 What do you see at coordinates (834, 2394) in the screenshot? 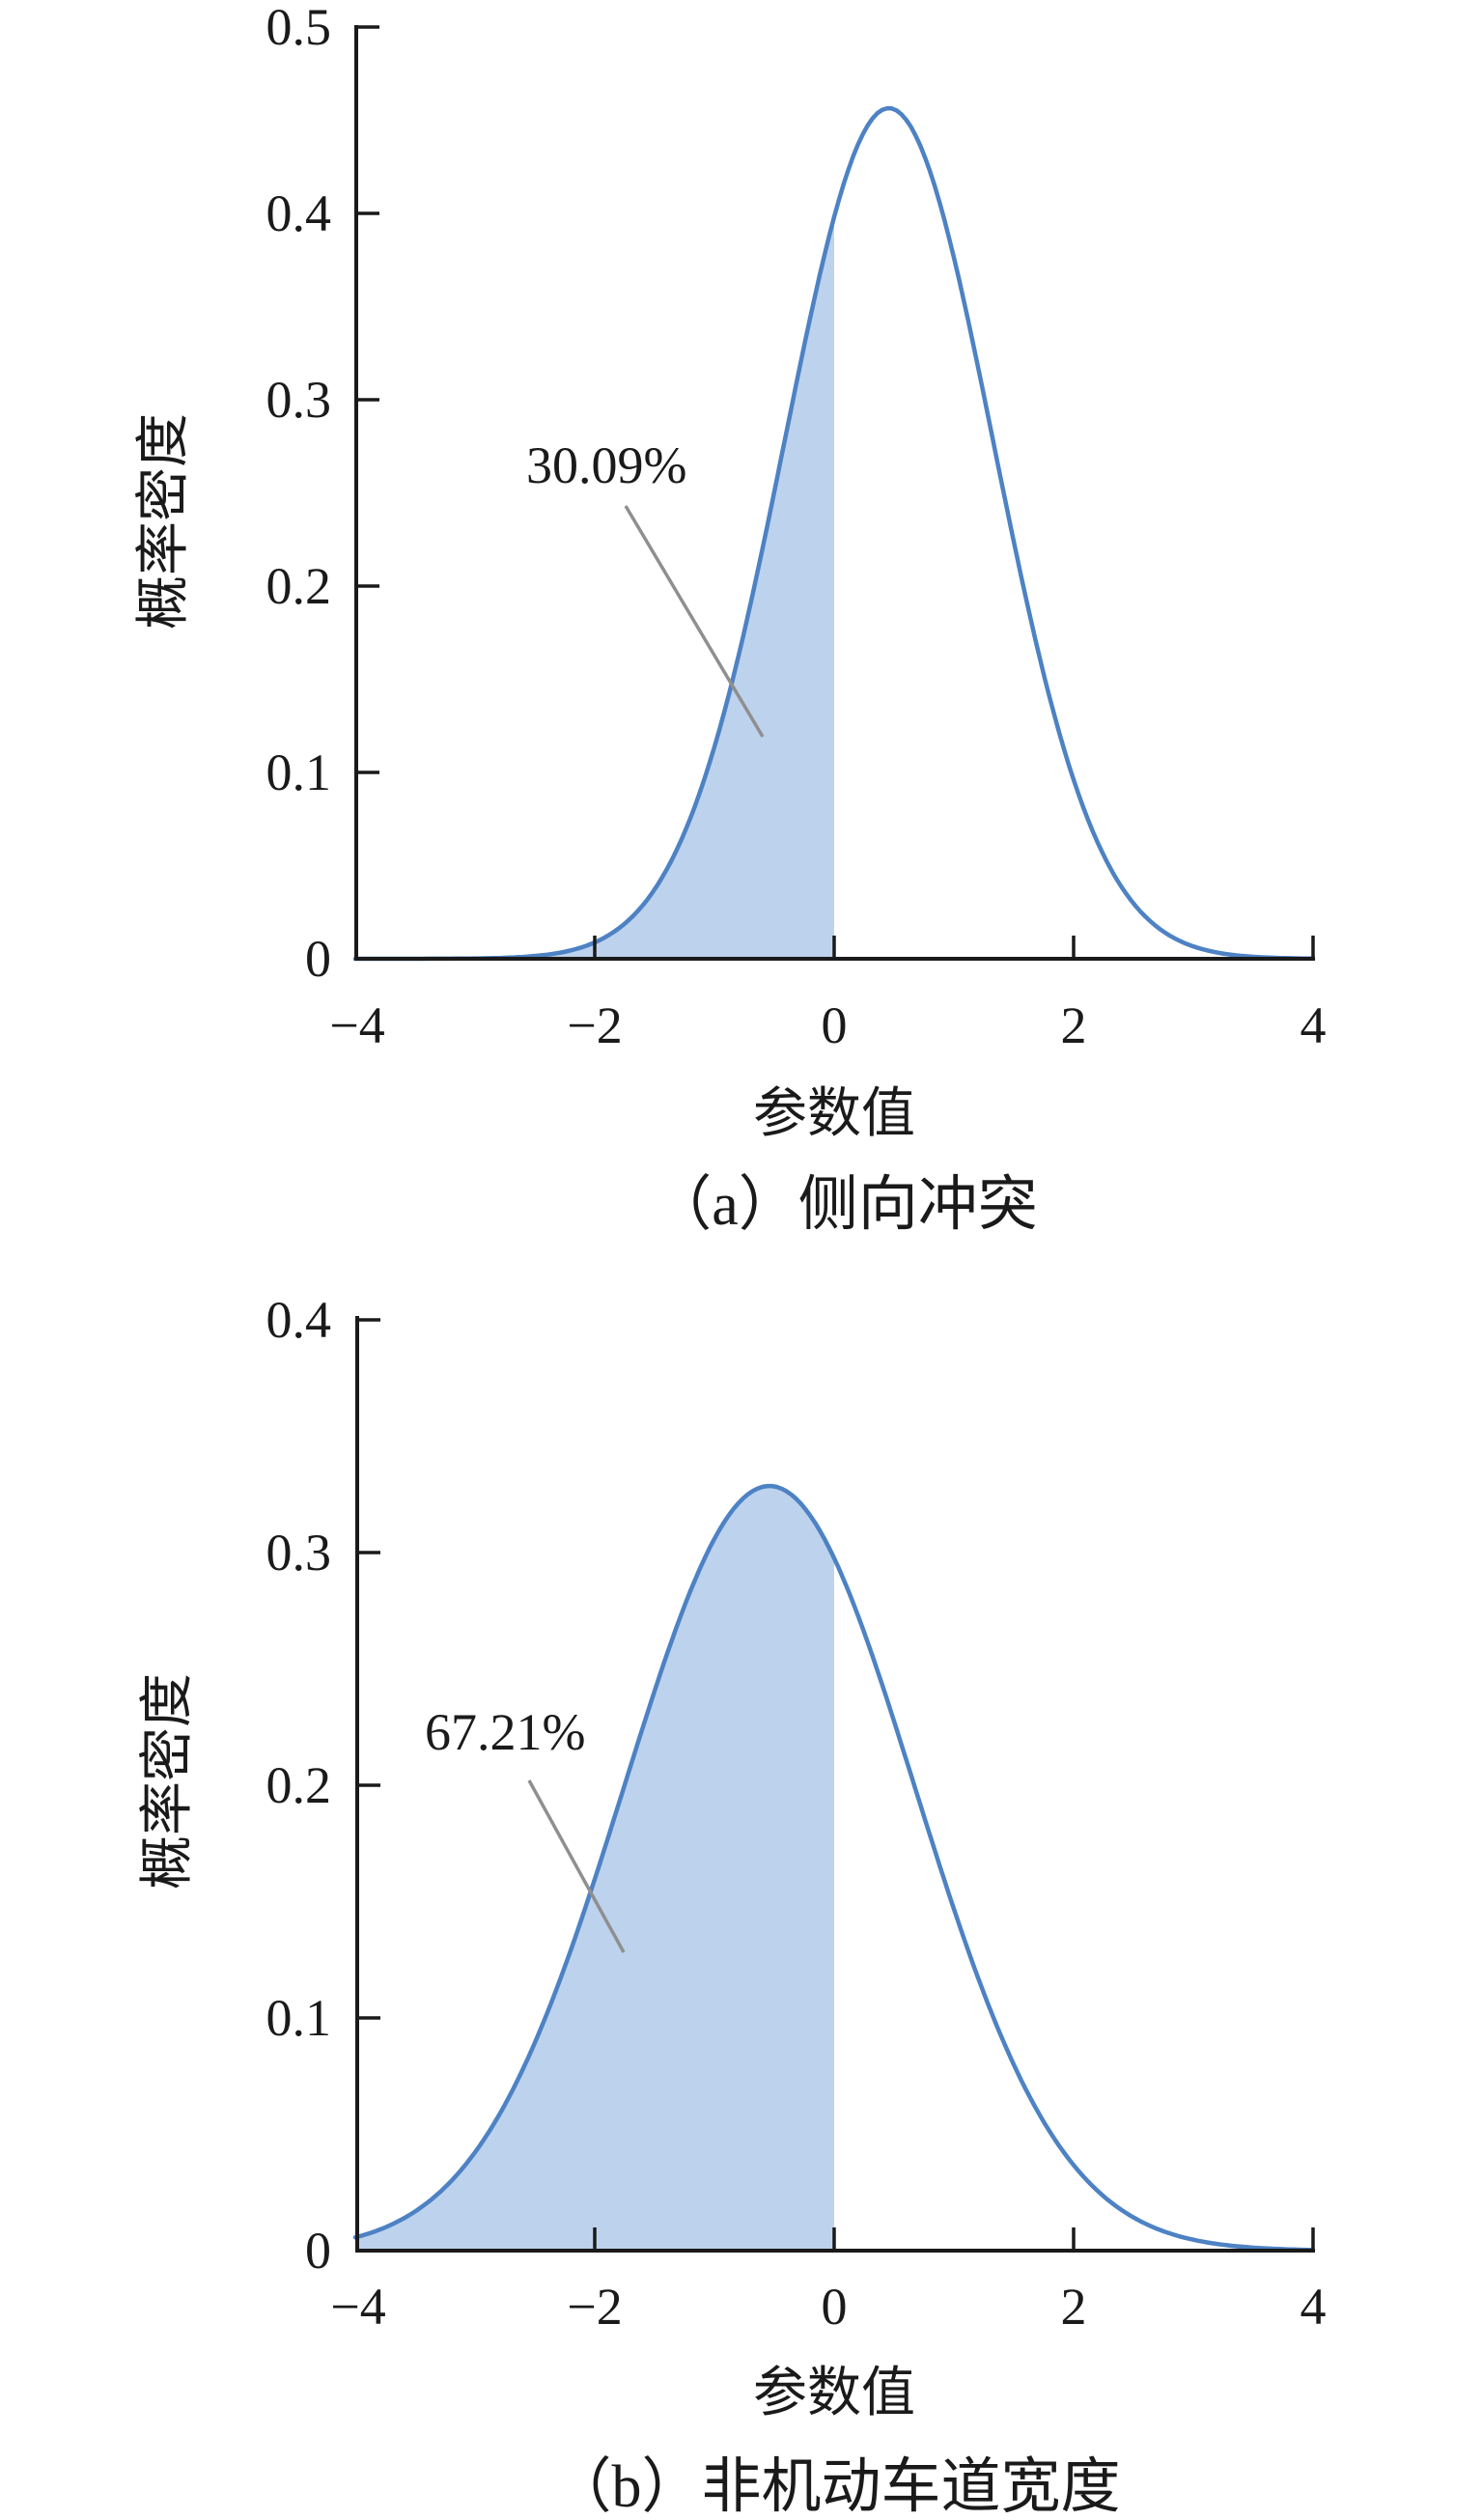
I see `x-axis-title-b: 参数值` at bounding box center [834, 2394].